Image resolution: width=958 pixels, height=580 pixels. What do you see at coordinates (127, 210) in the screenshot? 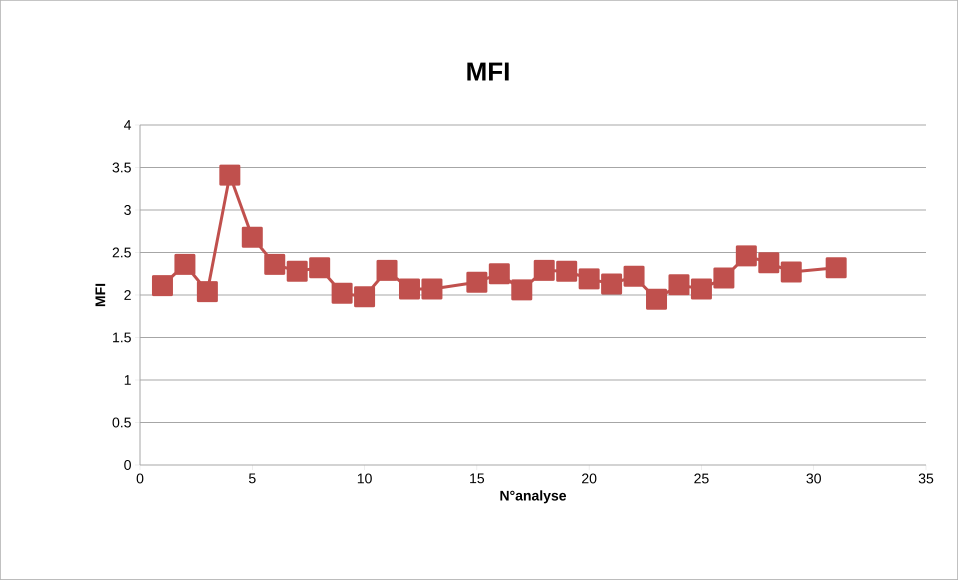
I see `y-tick-label: 3` at bounding box center [127, 210].